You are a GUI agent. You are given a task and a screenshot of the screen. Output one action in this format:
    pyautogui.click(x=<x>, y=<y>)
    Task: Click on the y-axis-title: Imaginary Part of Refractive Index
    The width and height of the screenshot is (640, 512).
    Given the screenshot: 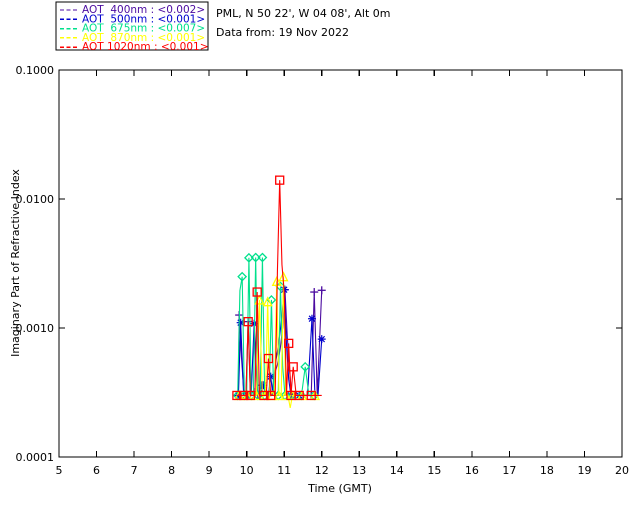 What is the action you would take?
    pyautogui.click(x=15, y=263)
    